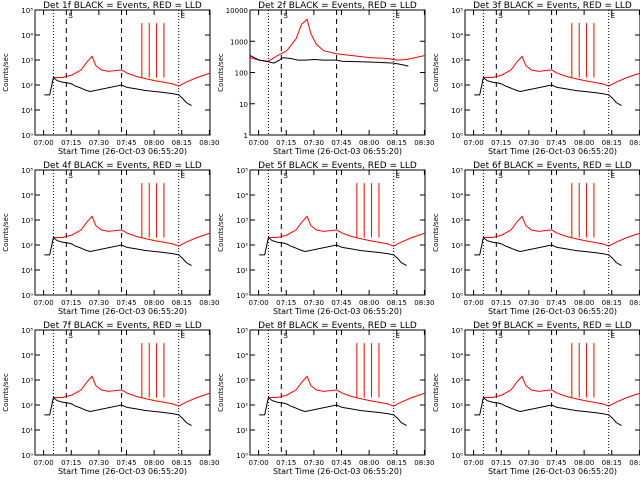 Image resolution: width=640 pixels, height=480 pixels. I want to click on y-tick-label: 1000, so click(239, 42).